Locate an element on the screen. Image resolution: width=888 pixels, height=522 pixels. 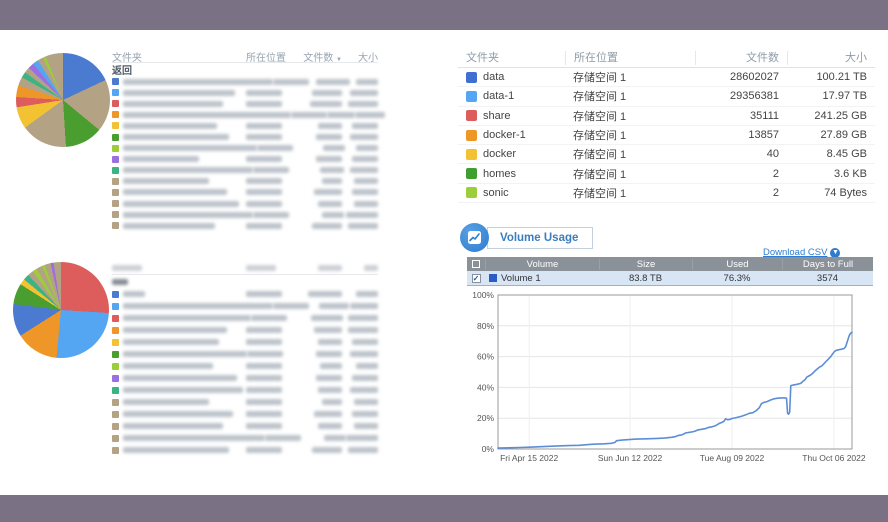
folder-size: 8.45 GB is located at coordinates (846, 154).